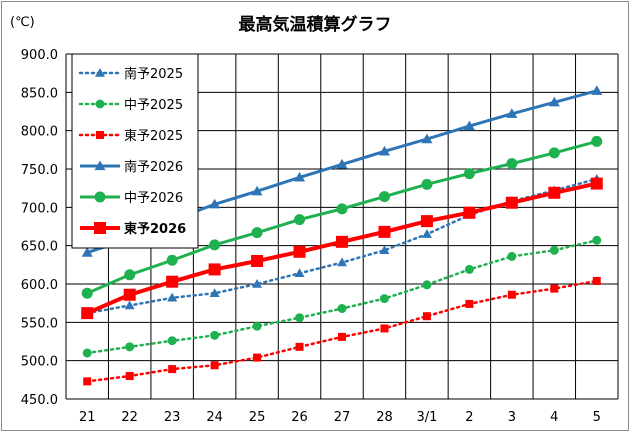 The image size is (630, 434). I want to click on legend-box, so click(135, 151).